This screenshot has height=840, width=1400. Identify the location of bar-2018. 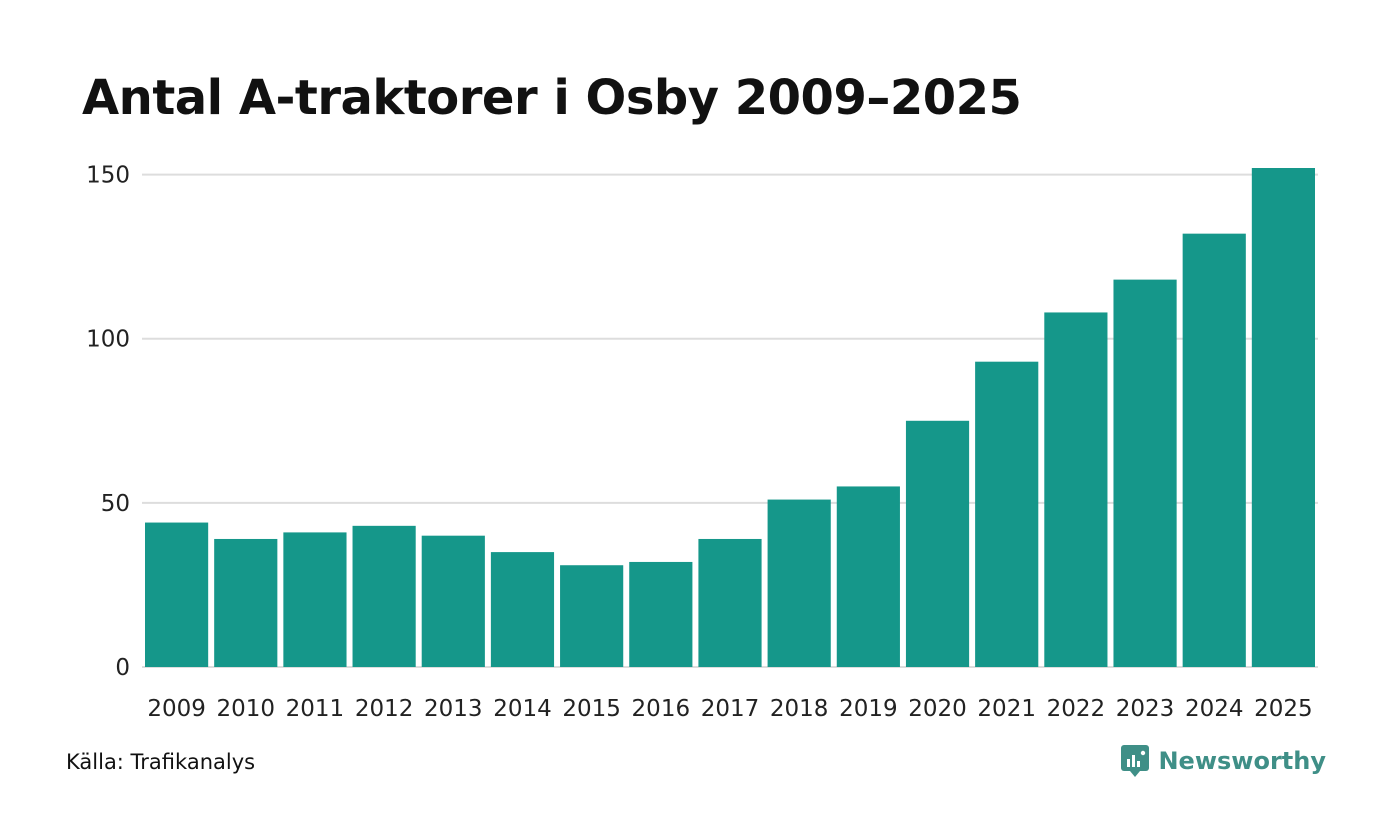
(799, 583).